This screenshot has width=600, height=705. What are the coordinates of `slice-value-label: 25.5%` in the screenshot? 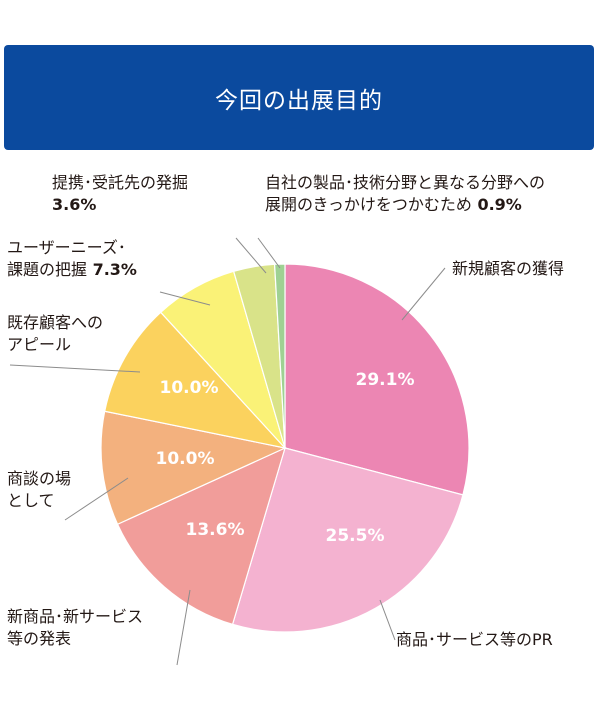 It's located at (355, 536).